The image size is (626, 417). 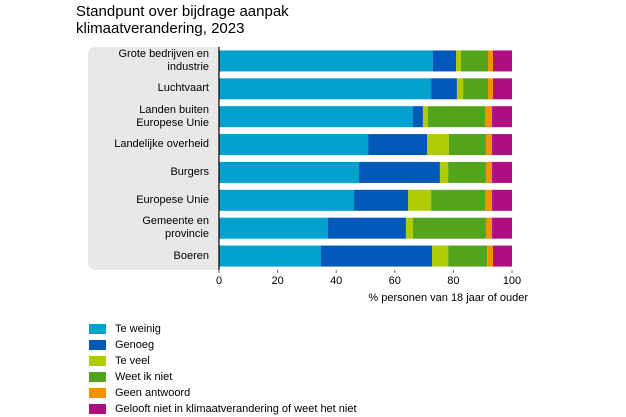 What do you see at coordinates (164, 60) in the screenshot?
I see `category-label: Grote bedrijven en industrie` at bounding box center [164, 60].